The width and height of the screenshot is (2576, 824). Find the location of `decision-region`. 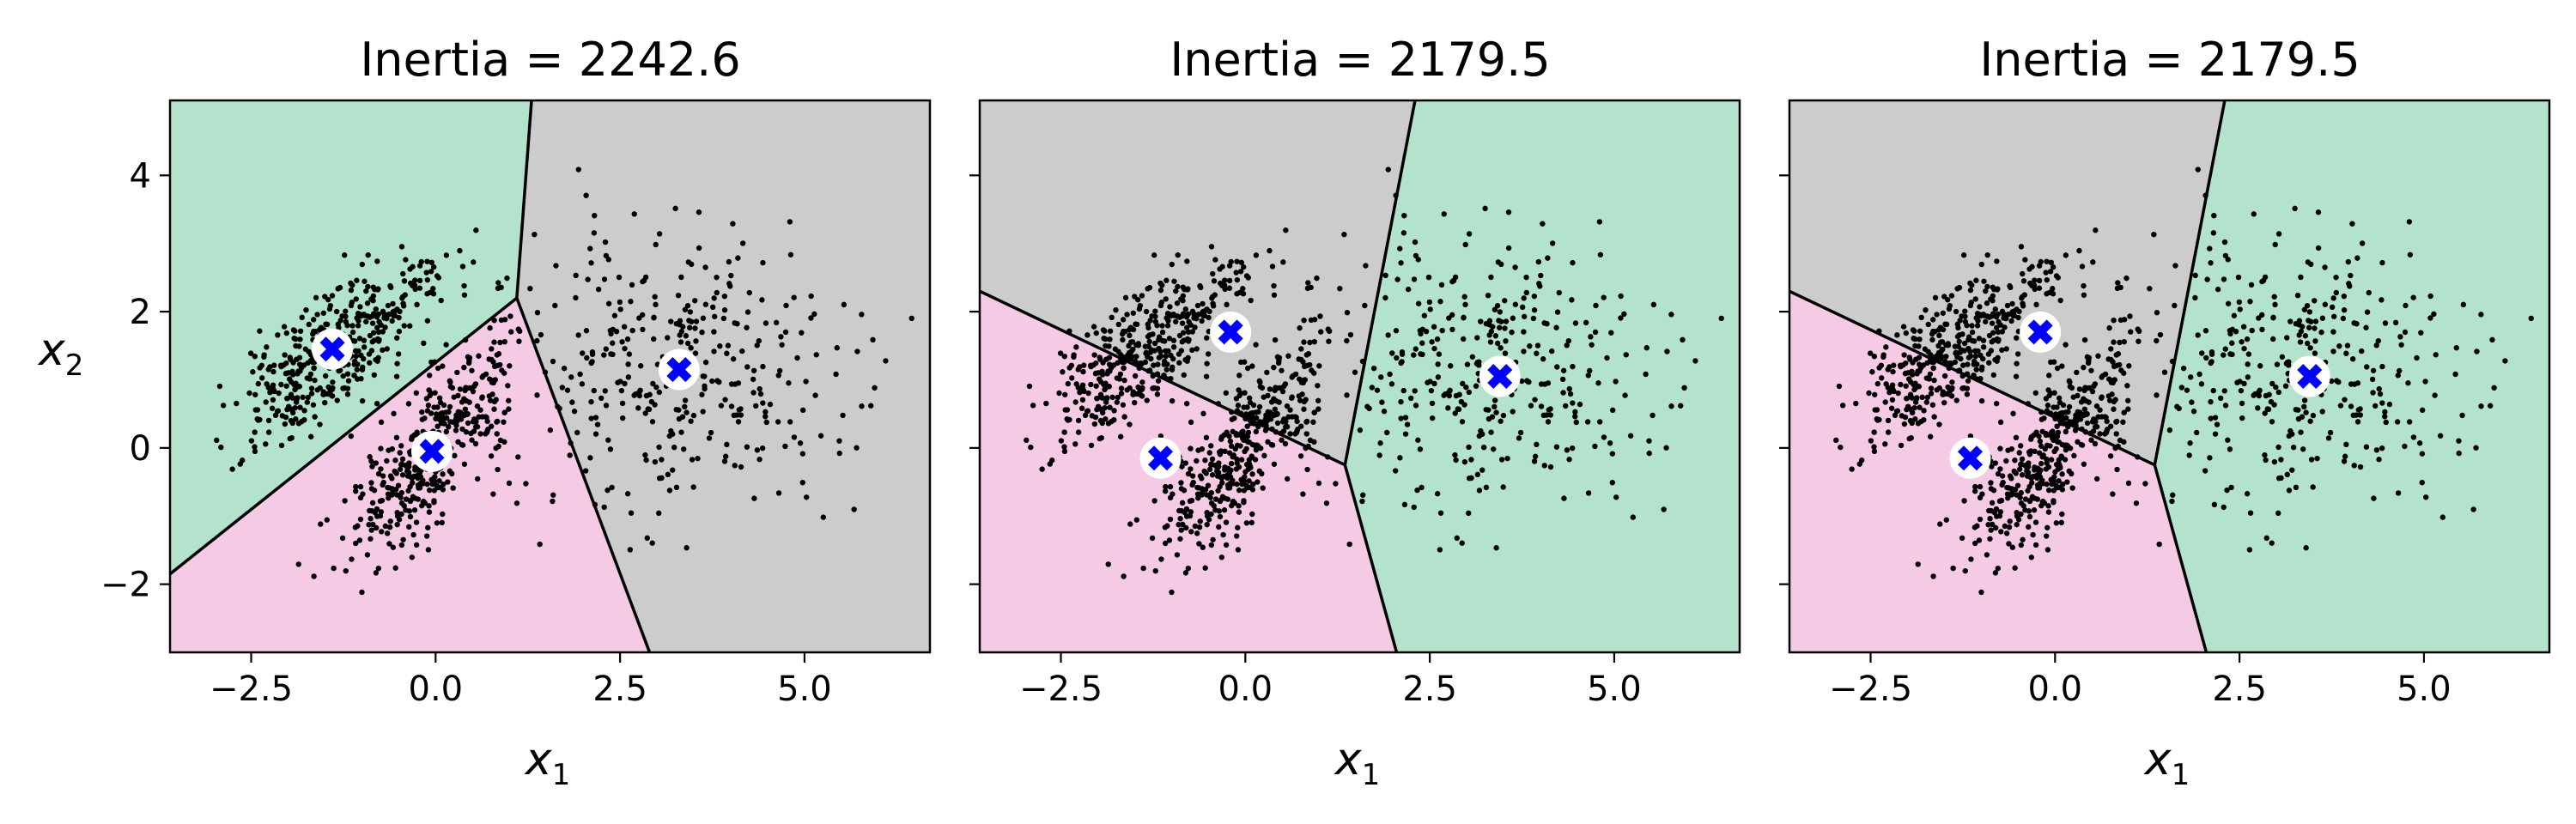

decision-region is located at coordinates (2351, 376).